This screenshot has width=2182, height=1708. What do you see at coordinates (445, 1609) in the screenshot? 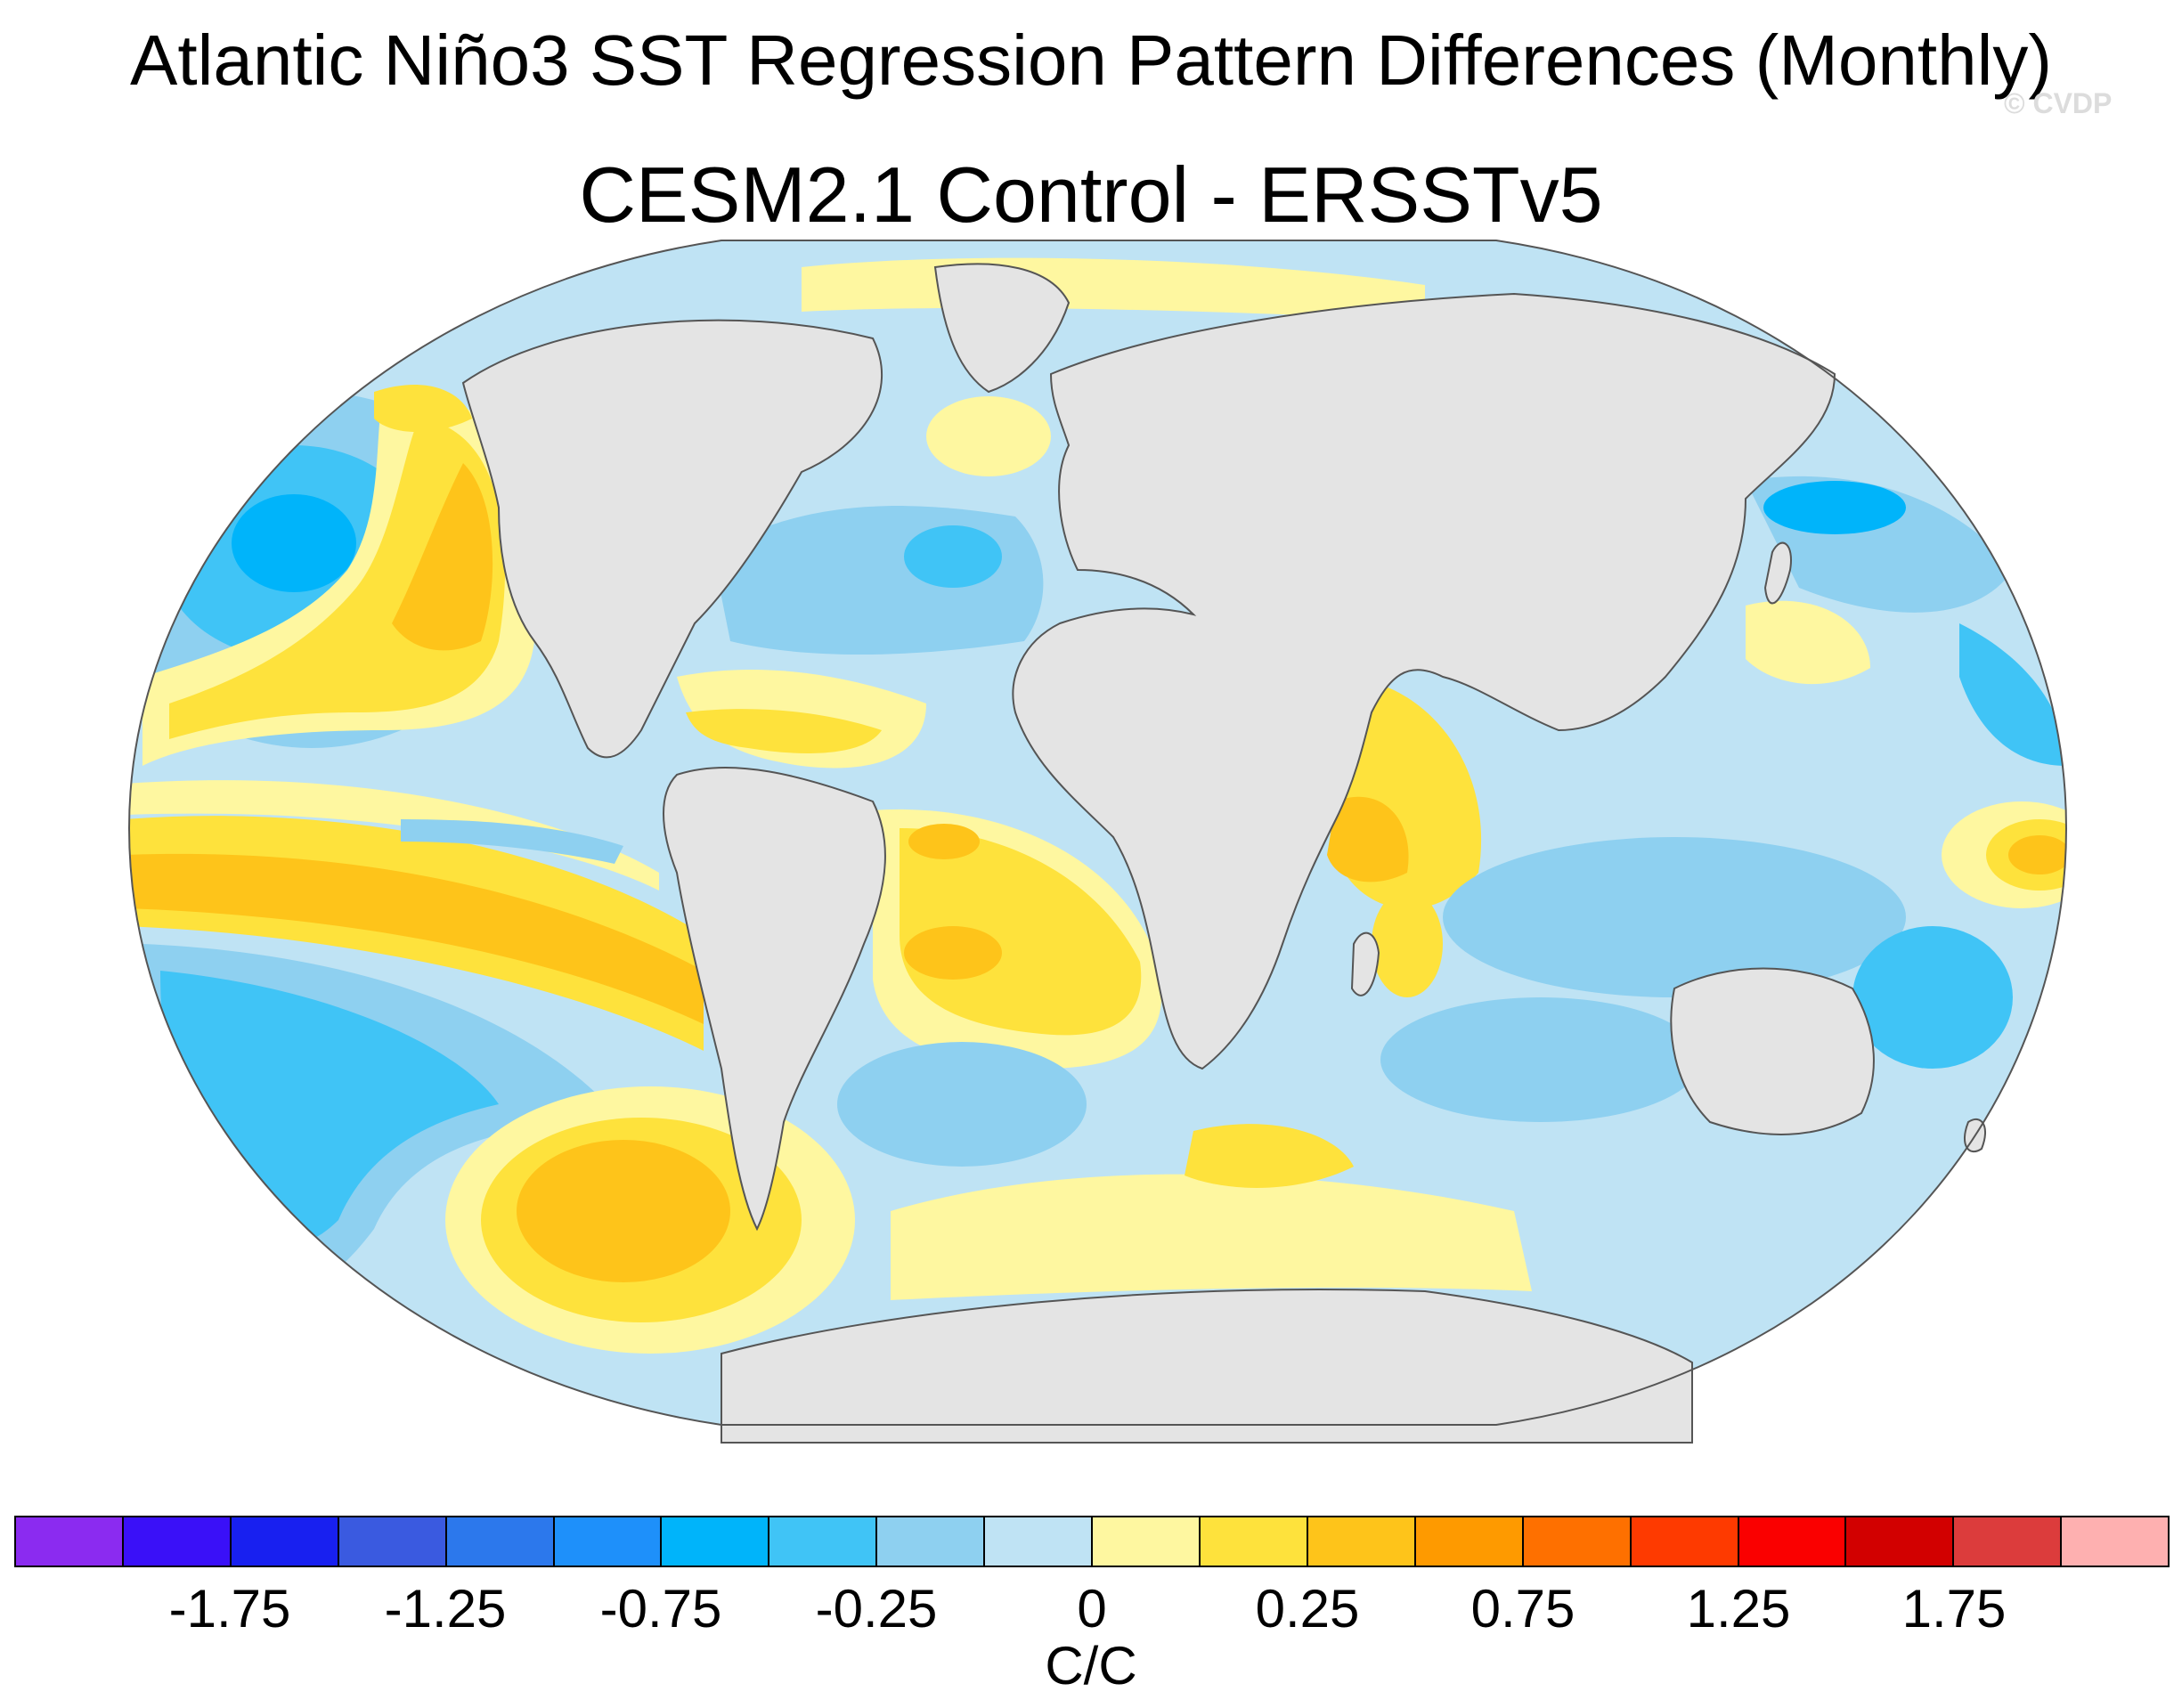
I see `colorbar-tick-label: -1.25` at bounding box center [445, 1609].